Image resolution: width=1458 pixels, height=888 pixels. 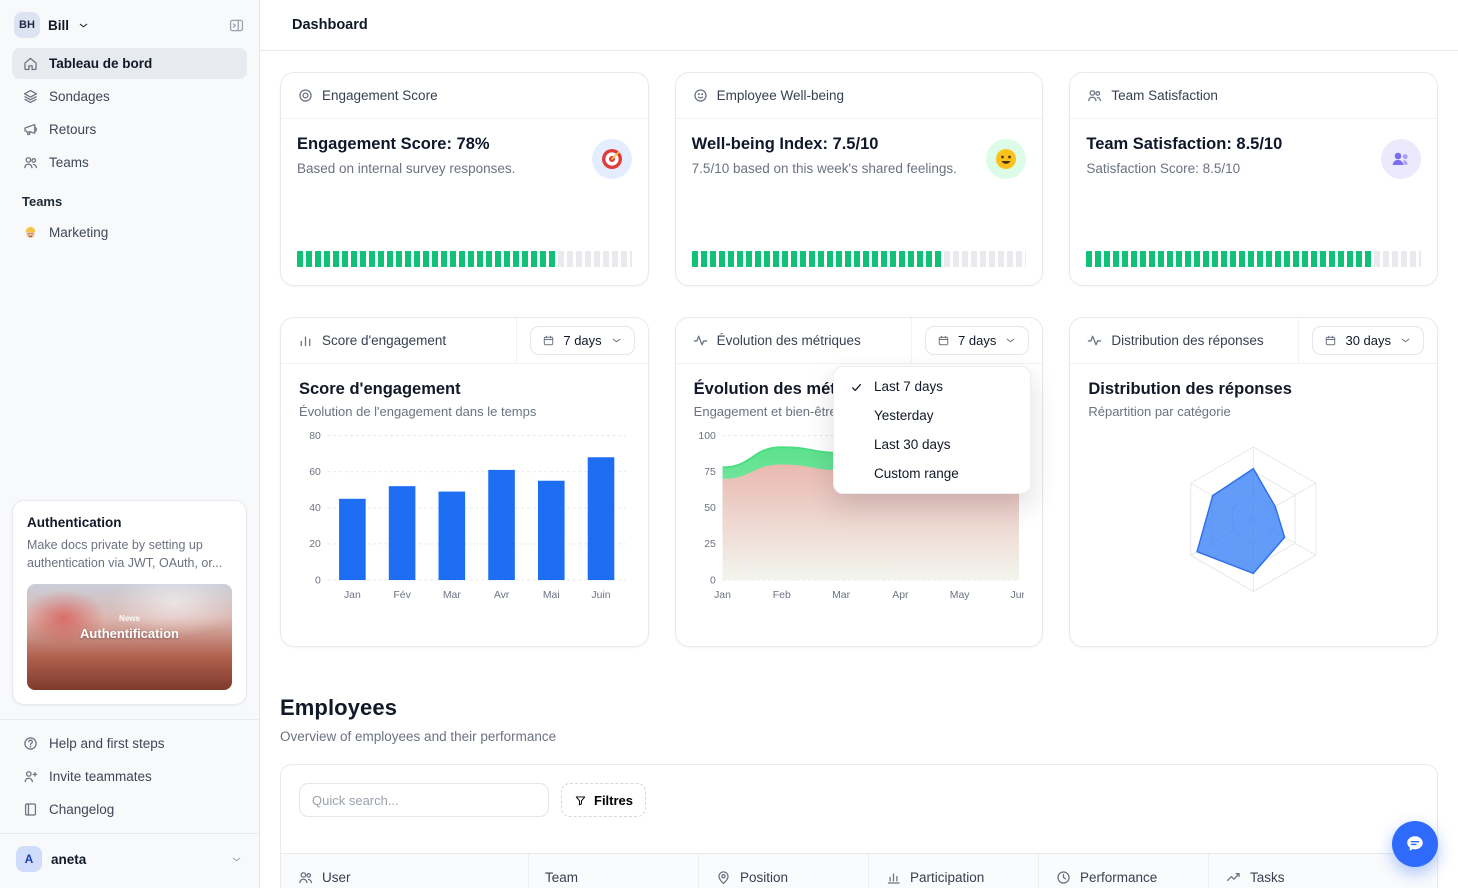 What do you see at coordinates (31, 129) in the screenshot?
I see `megaphone-icon` at bounding box center [31, 129].